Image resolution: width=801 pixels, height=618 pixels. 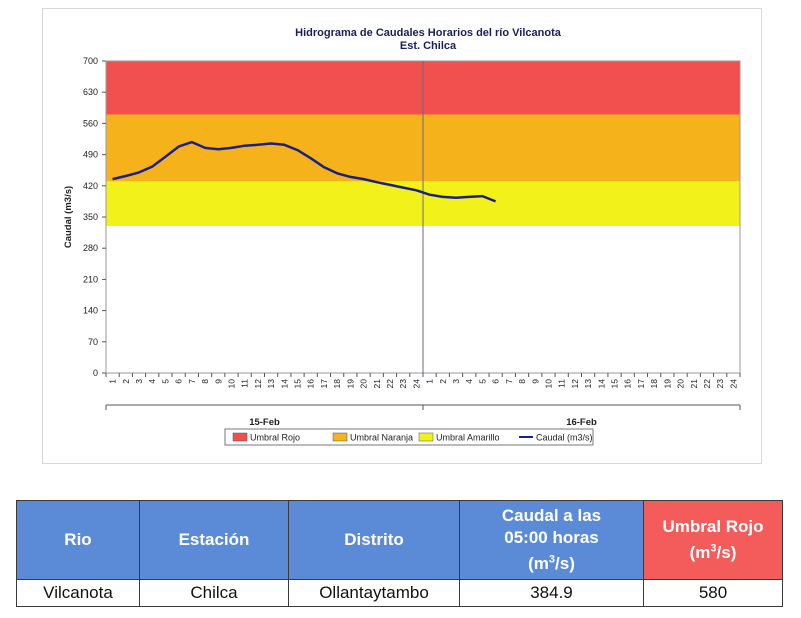 What do you see at coordinates (214, 540) in the screenshot?
I see `header-estacion: Estación` at bounding box center [214, 540].